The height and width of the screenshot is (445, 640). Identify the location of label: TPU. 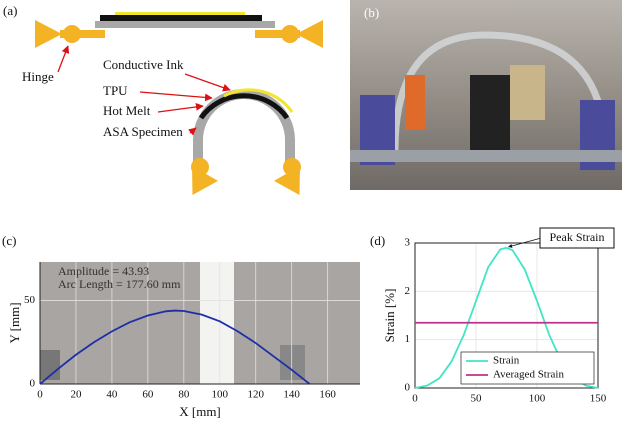
(115, 90).